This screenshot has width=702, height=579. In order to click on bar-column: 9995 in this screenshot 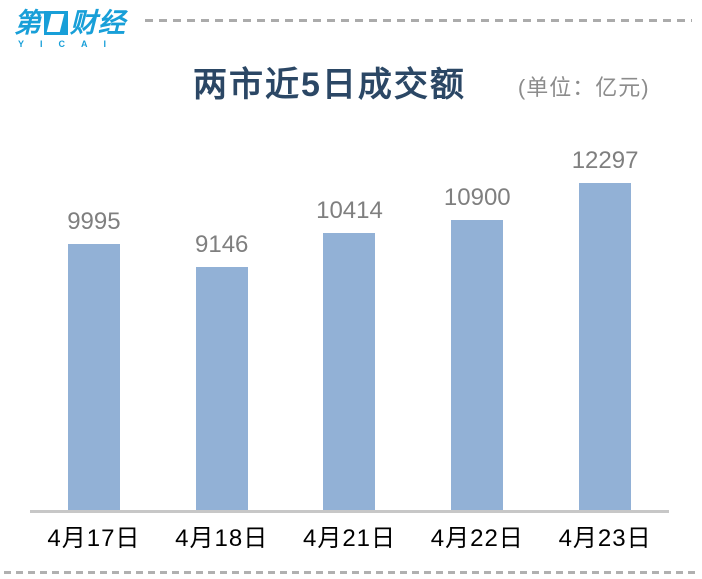, I will do `click(94, 358)`.